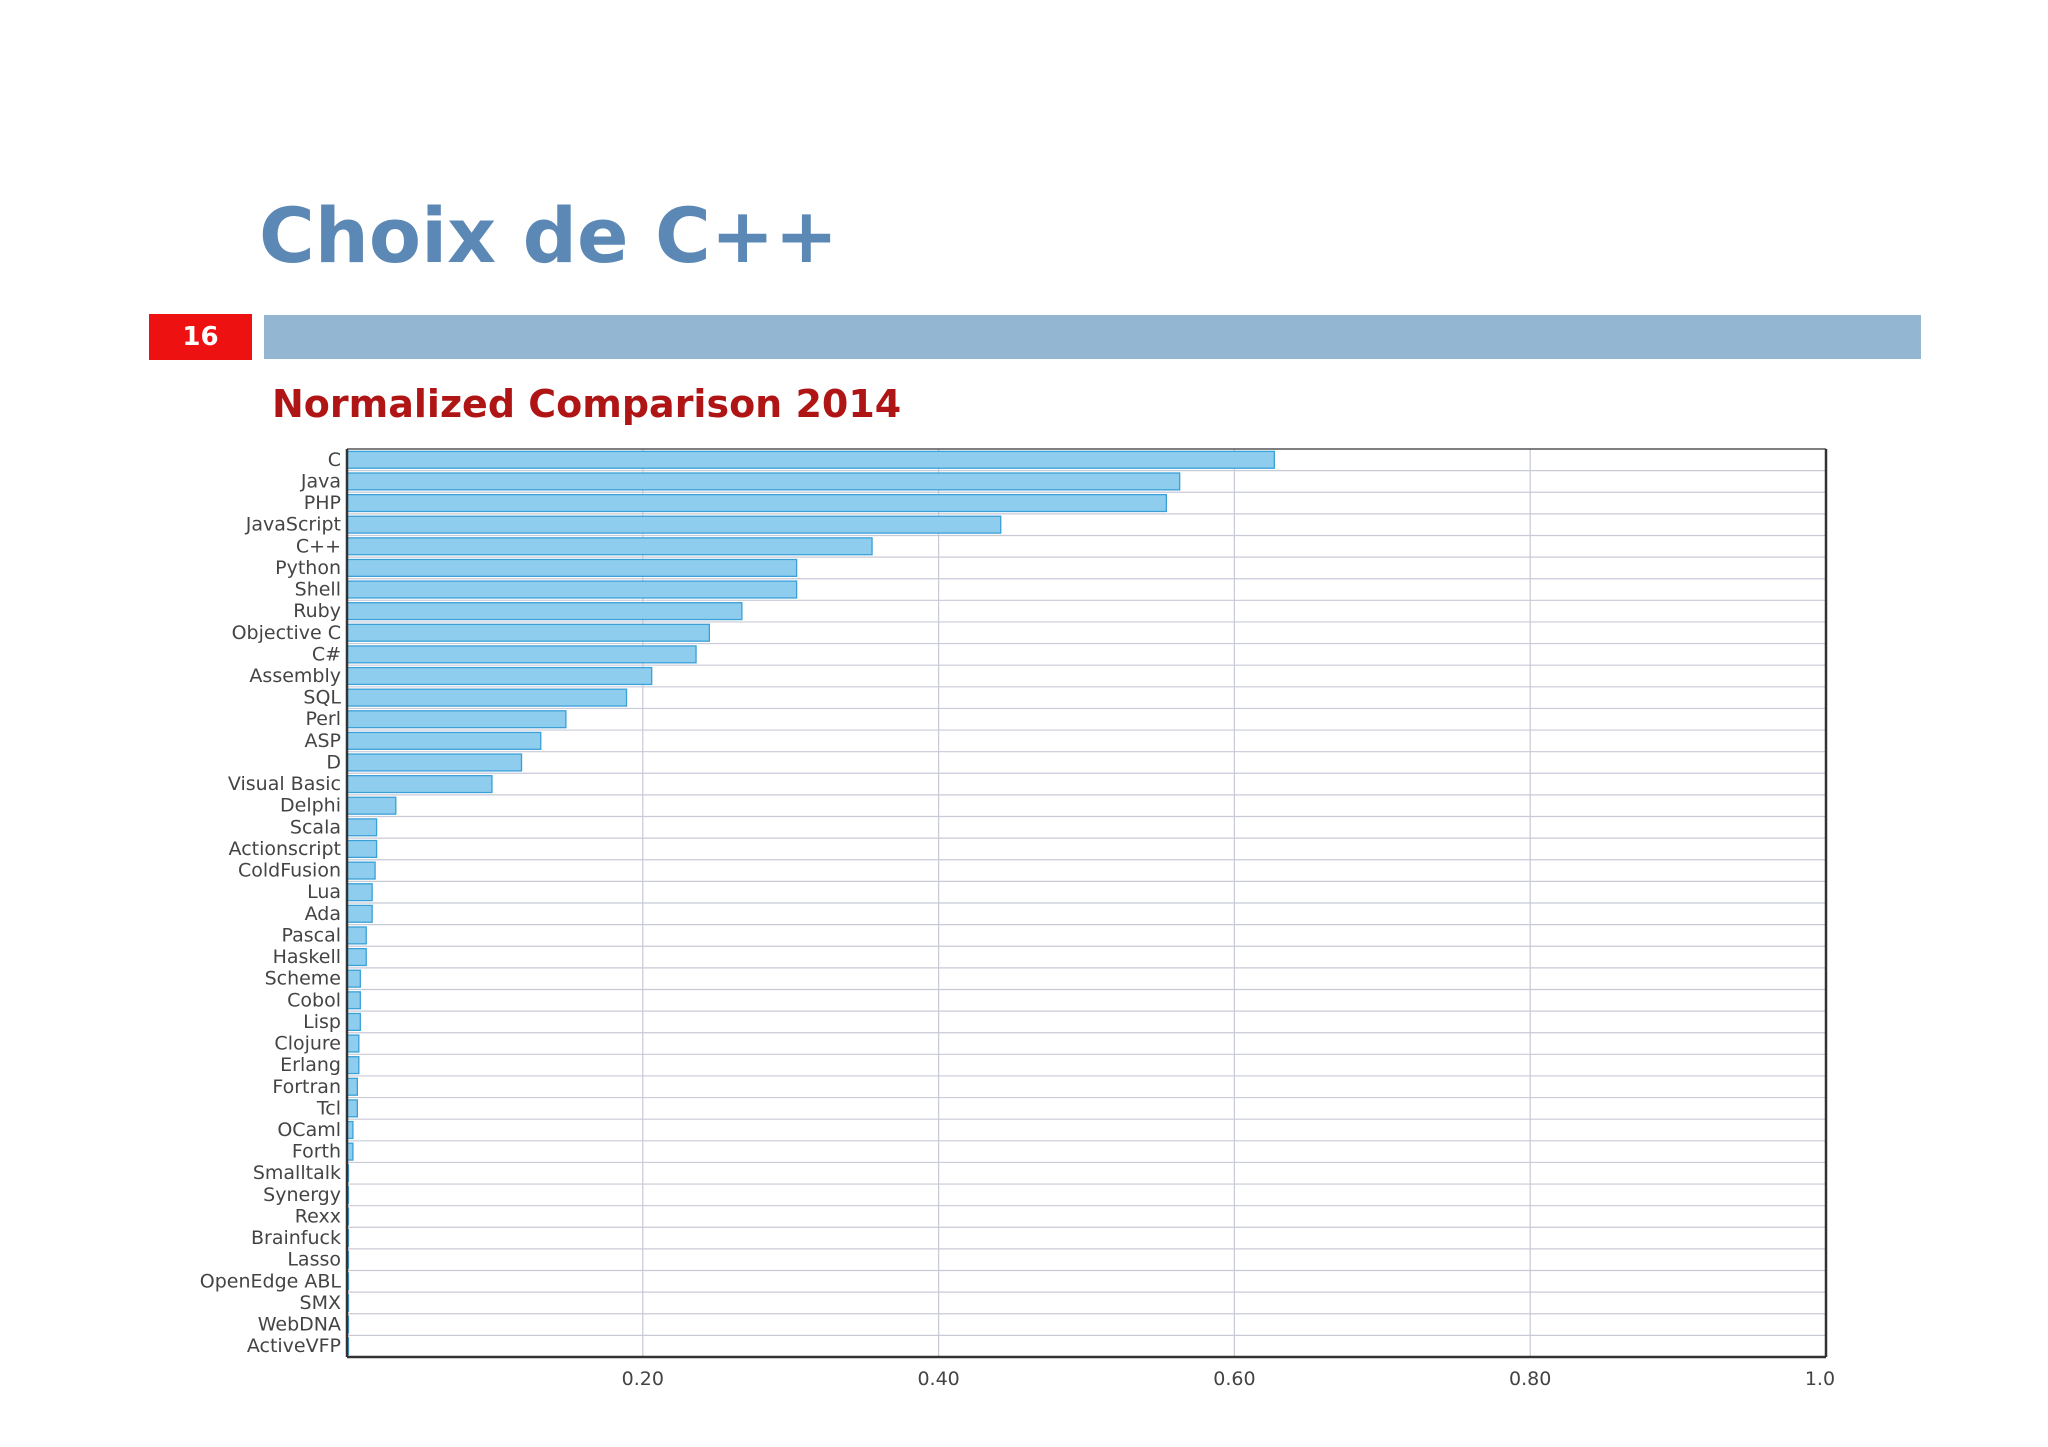  Describe the element at coordinates (318, 1216) in the screenshot. I see `category-label: Rexx` at that location.